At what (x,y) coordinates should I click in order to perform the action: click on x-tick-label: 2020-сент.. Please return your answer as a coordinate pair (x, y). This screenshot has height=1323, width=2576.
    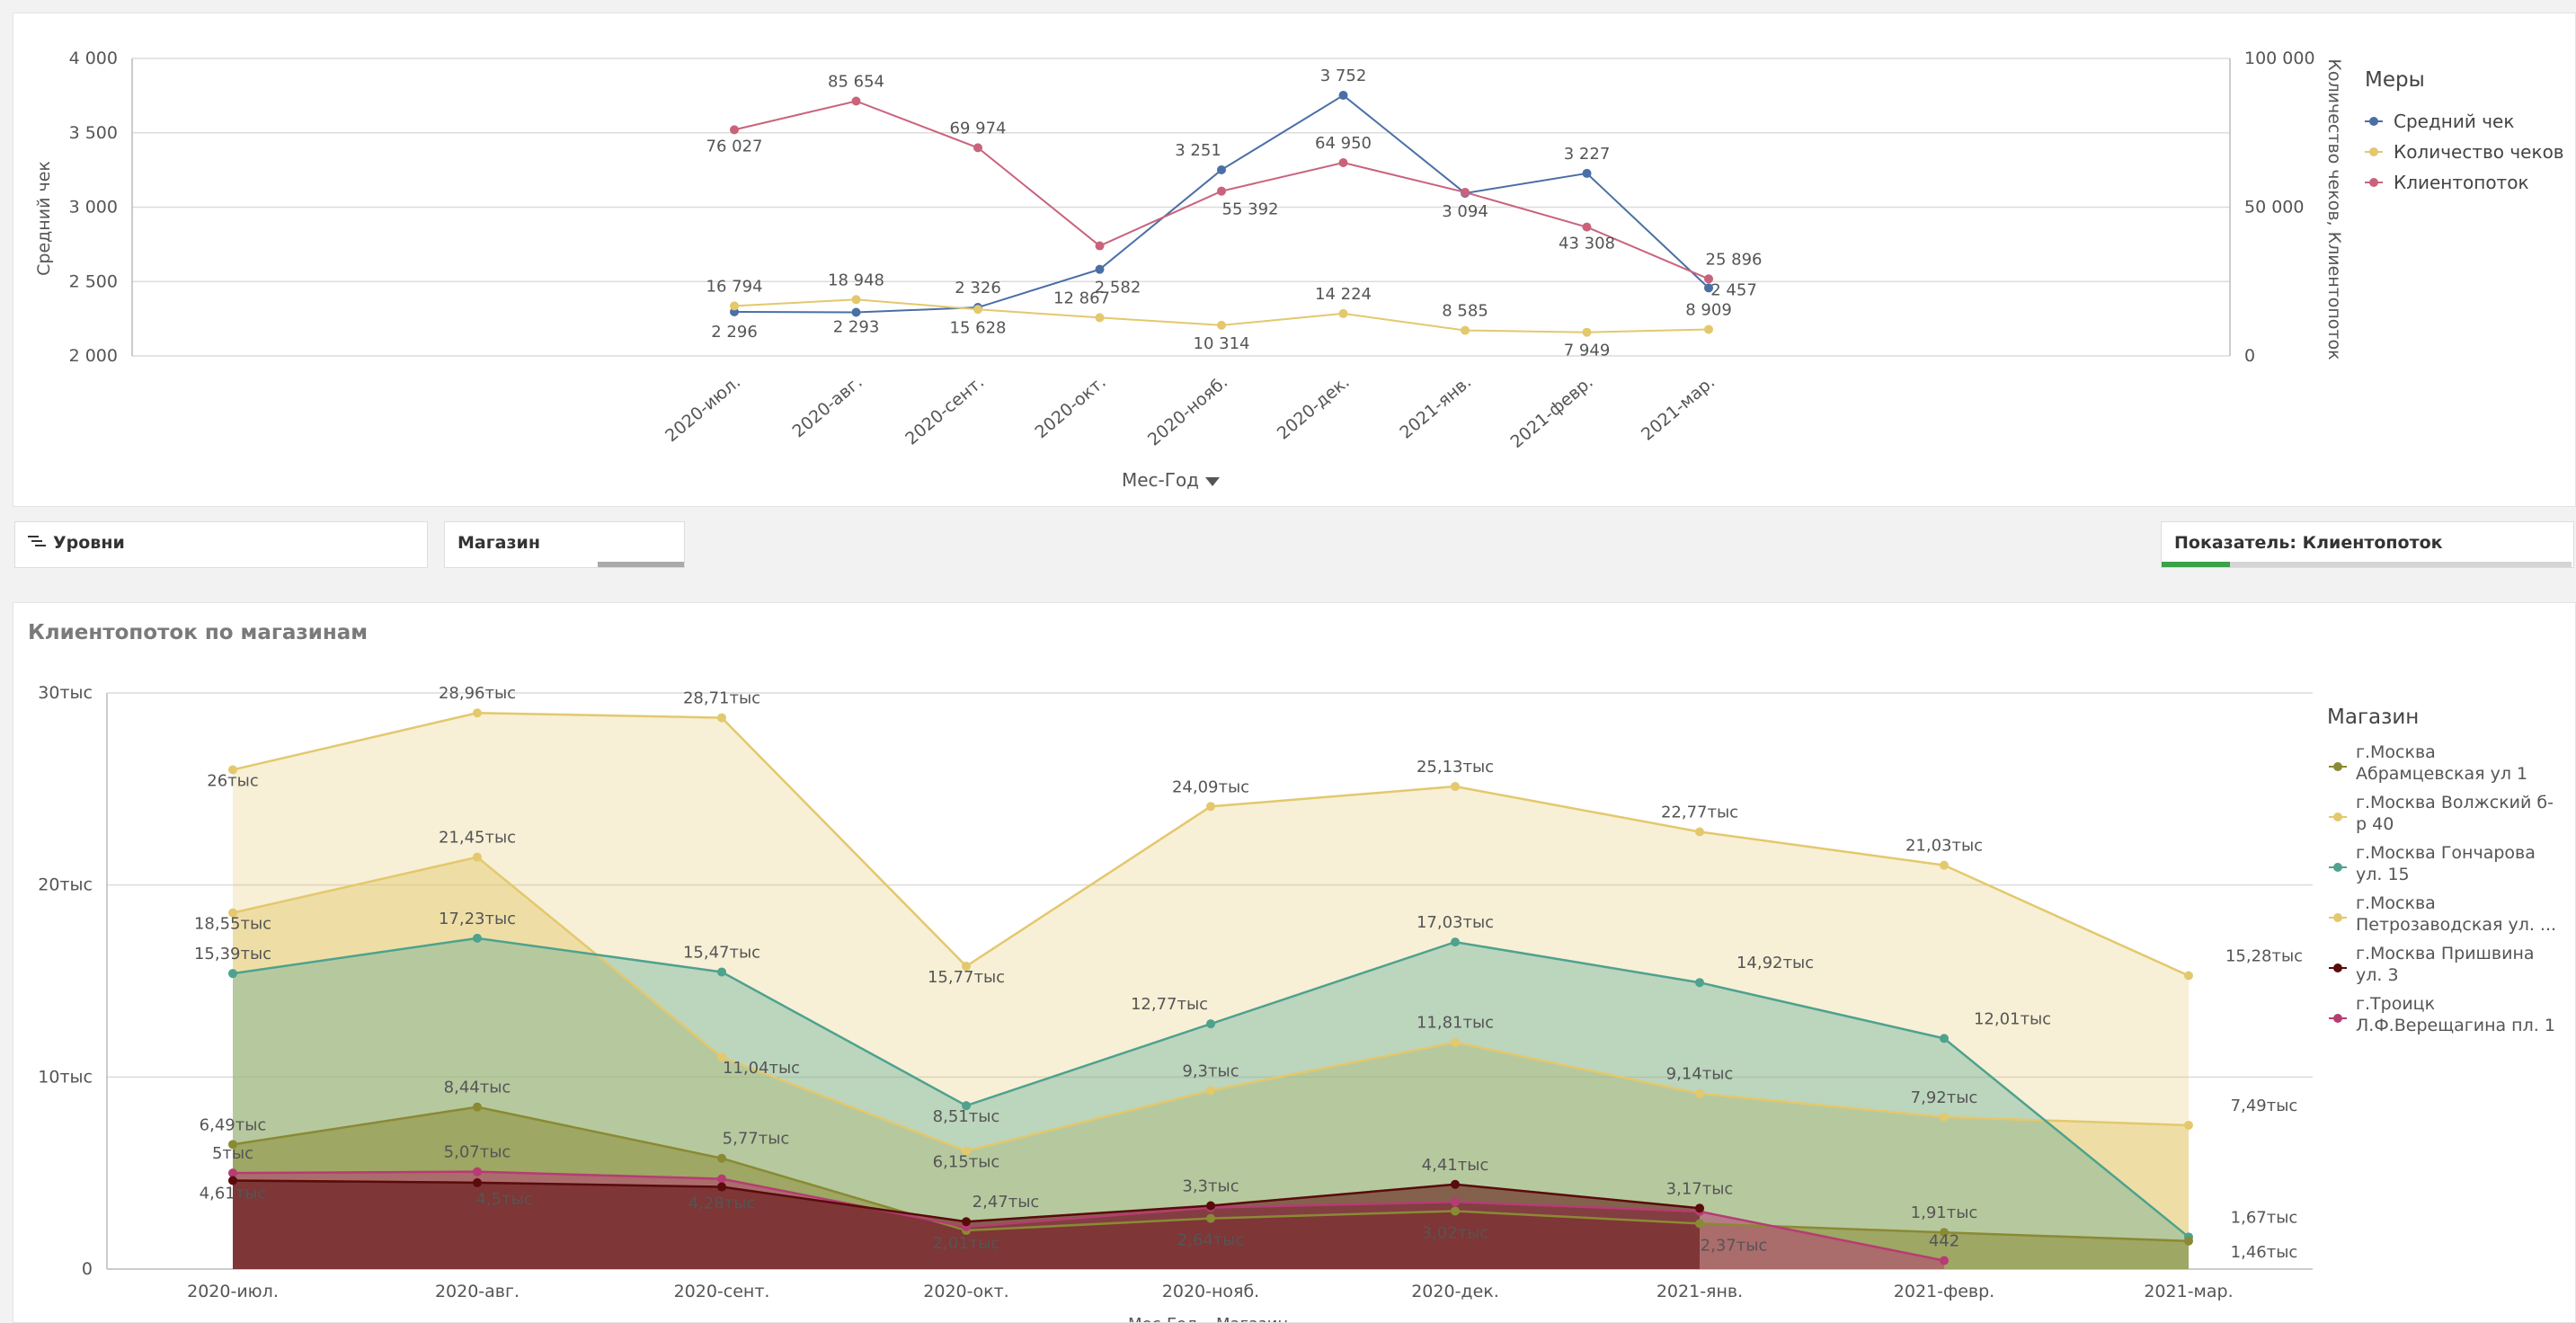
    Looking at the image, I should click on (722, 1291).